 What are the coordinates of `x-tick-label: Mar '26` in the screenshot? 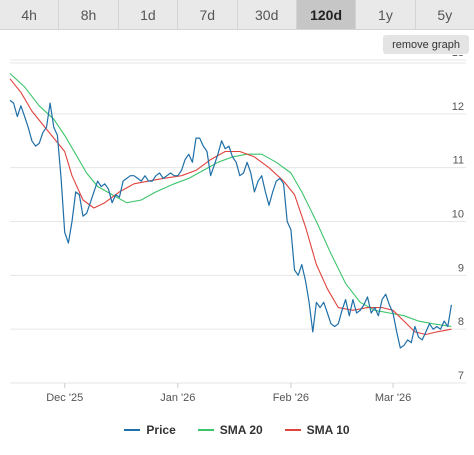 It's located at (393, 398).